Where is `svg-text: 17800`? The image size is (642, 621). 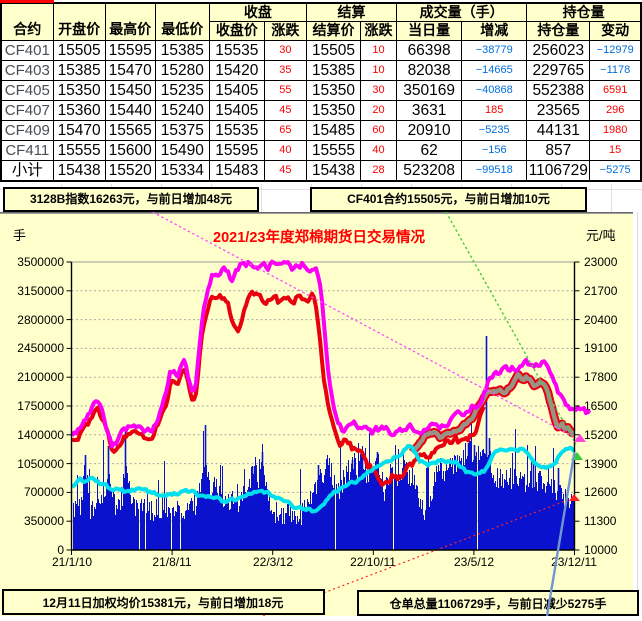 svg-text: 17800 is located at coordinates (601, 377).